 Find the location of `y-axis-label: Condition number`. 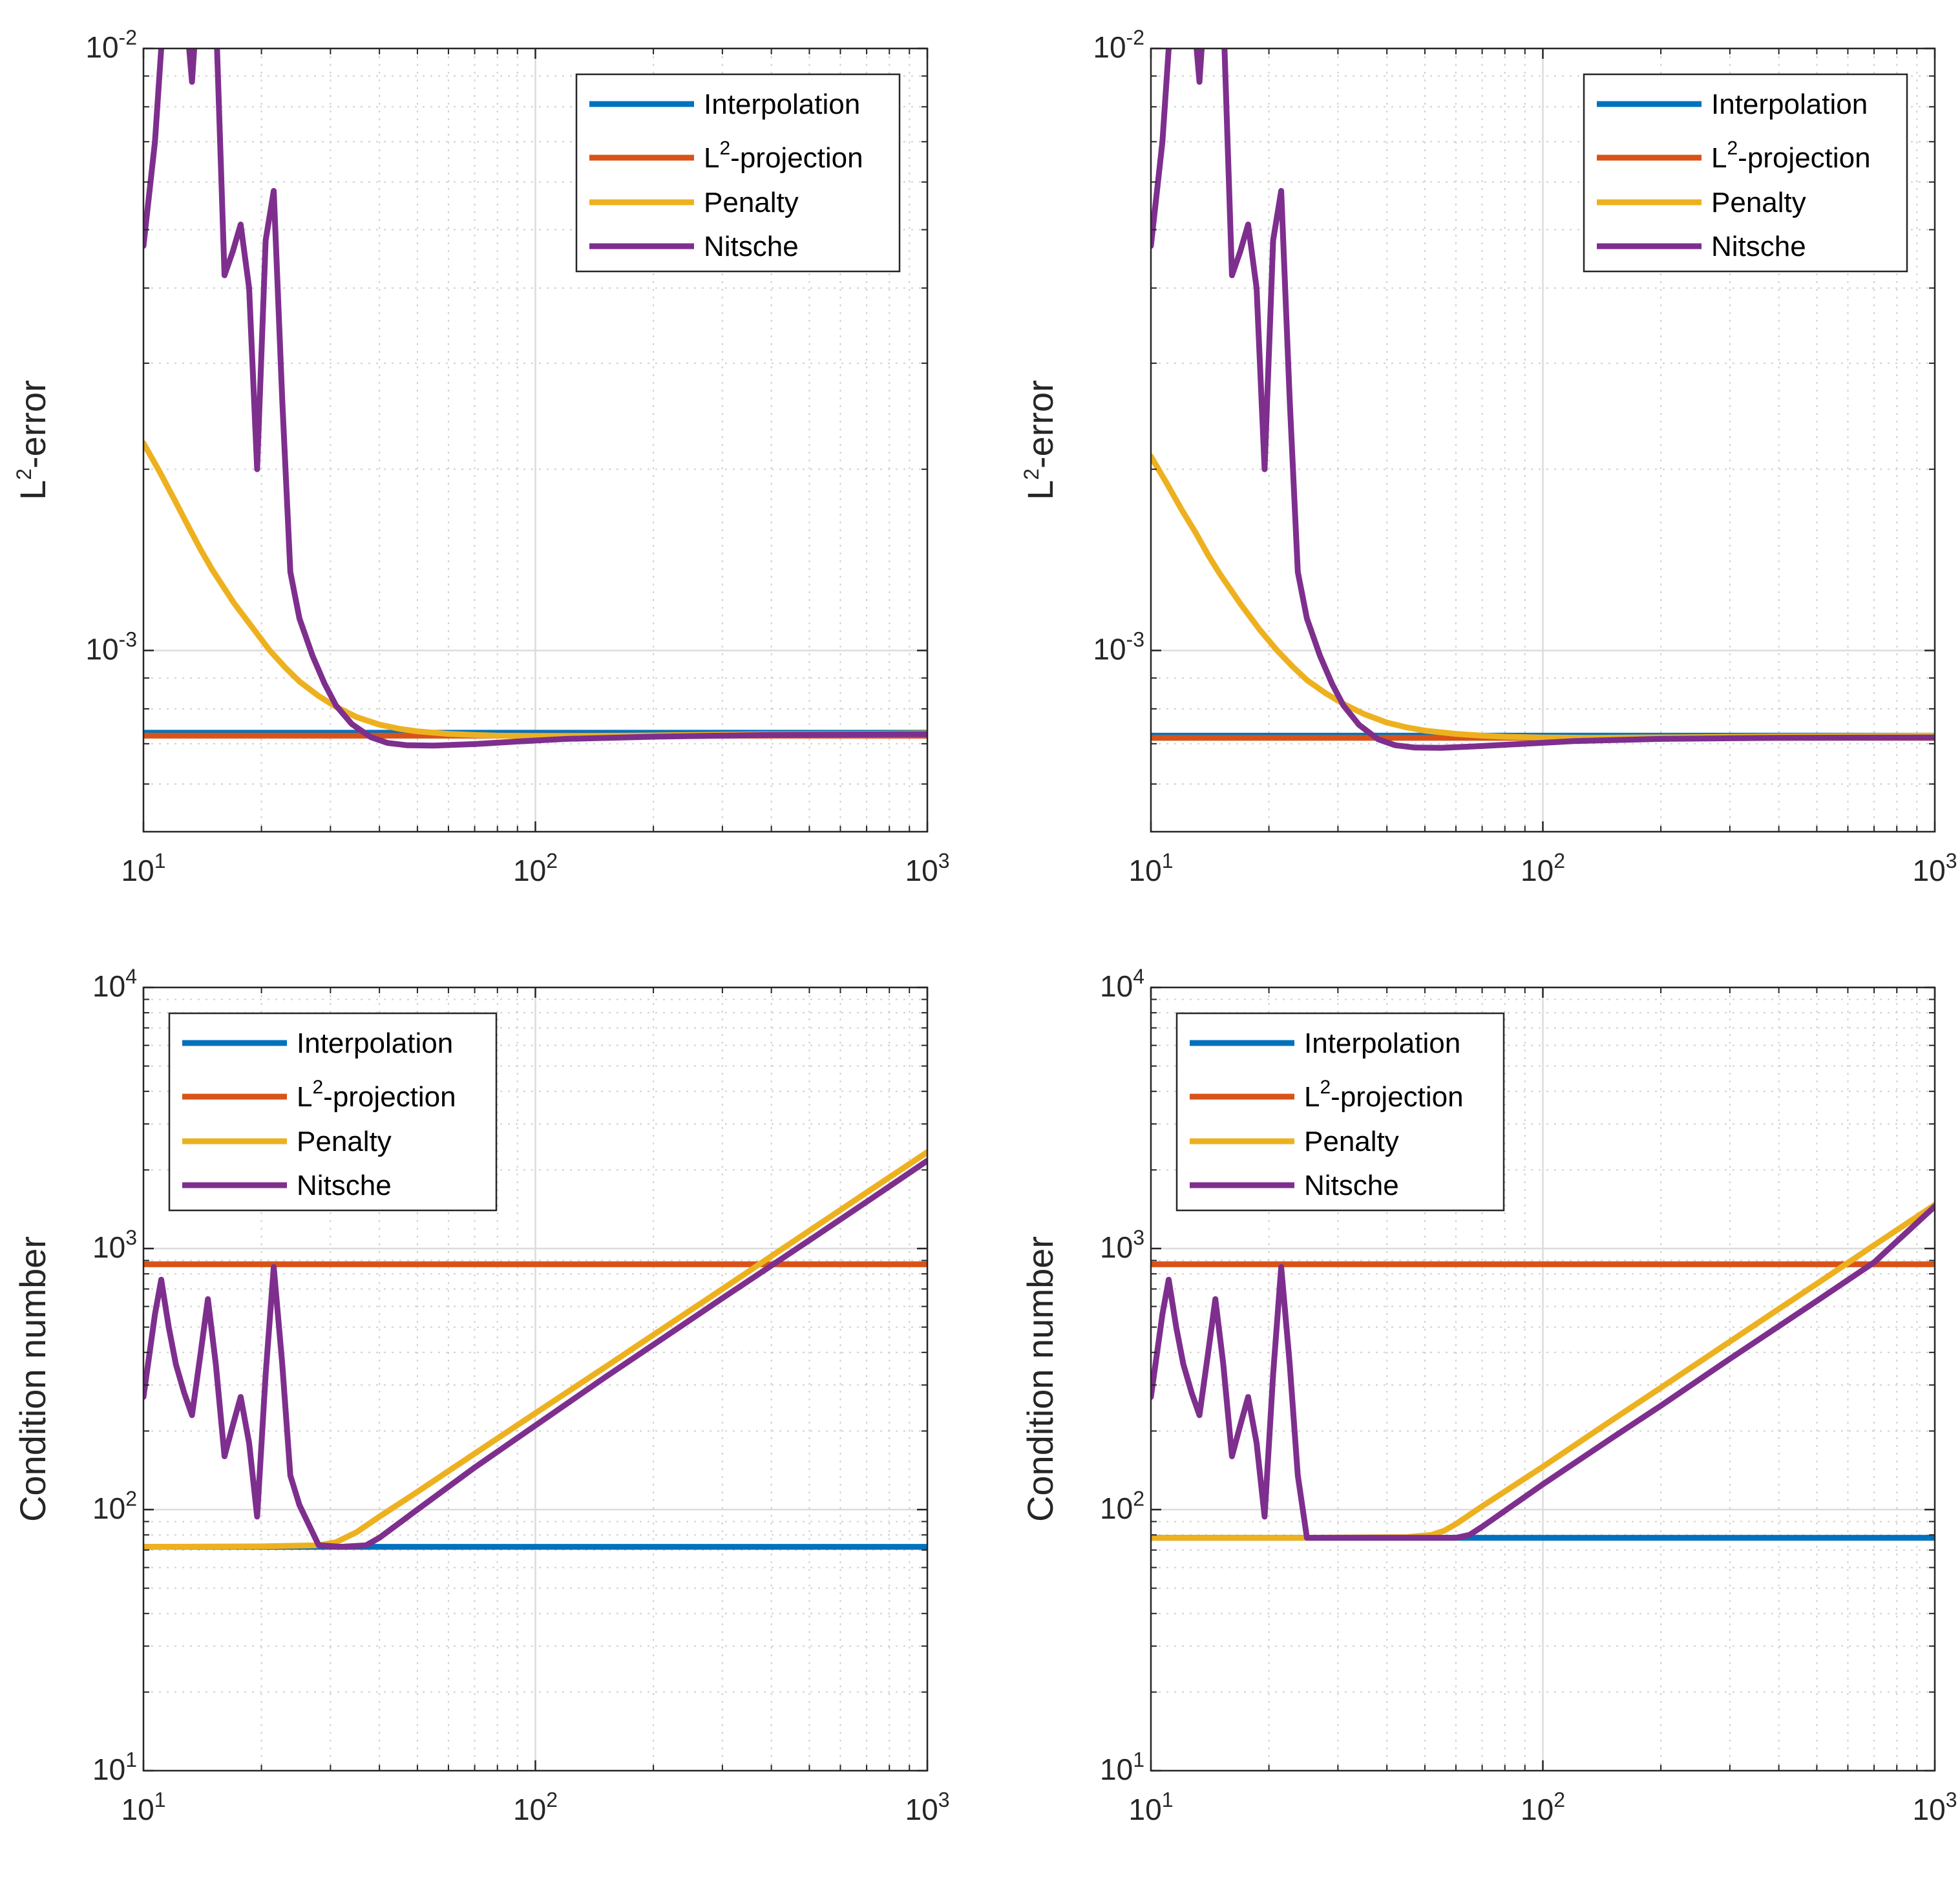

y-axis-label: Condition number is located at coordinates (32, 1379).